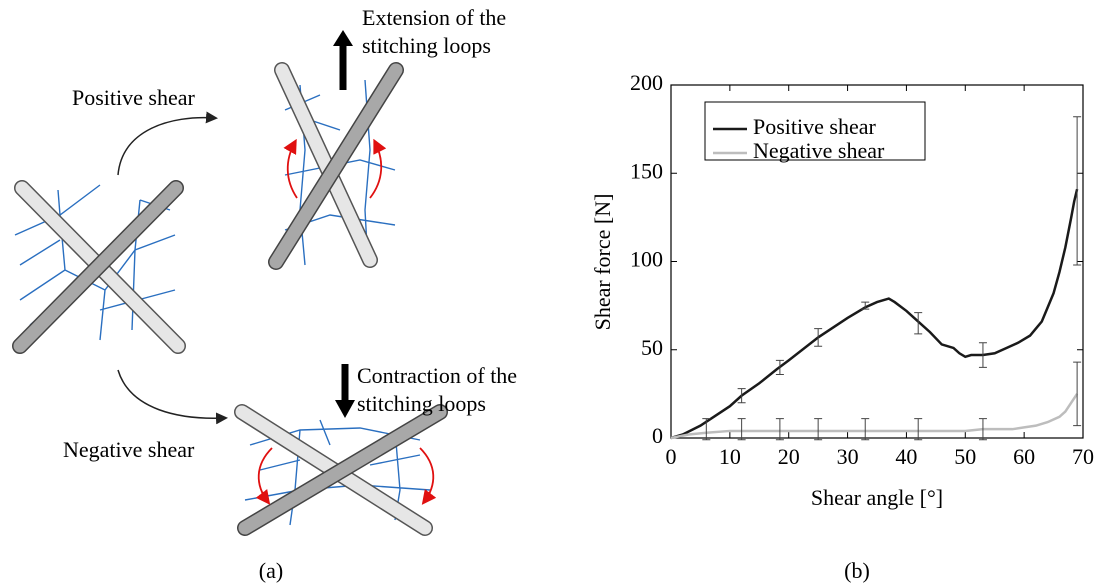 Image resolution: width=1120 pixels, height=585 pixels. Describe the element at coordinates (652, 347) in the screenshot. I see `y-tick-label: 50` at that location.